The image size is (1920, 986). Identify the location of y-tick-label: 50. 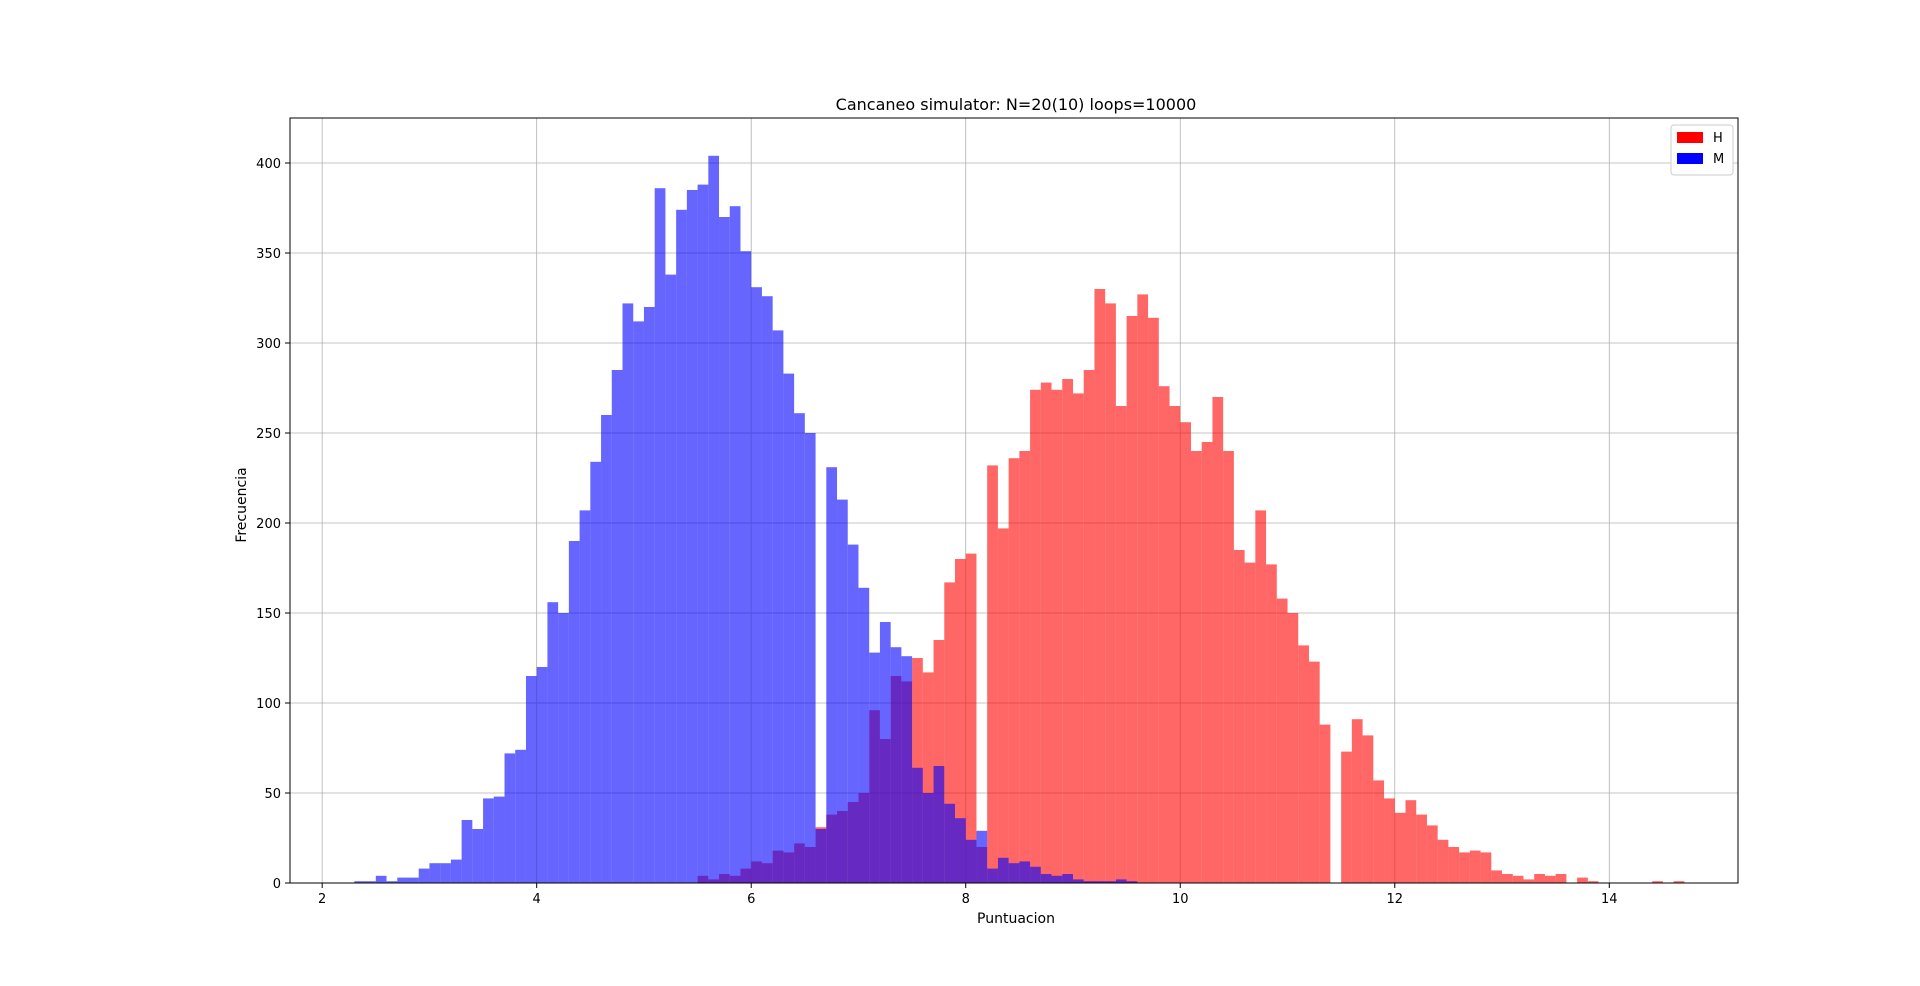
(272, 794).